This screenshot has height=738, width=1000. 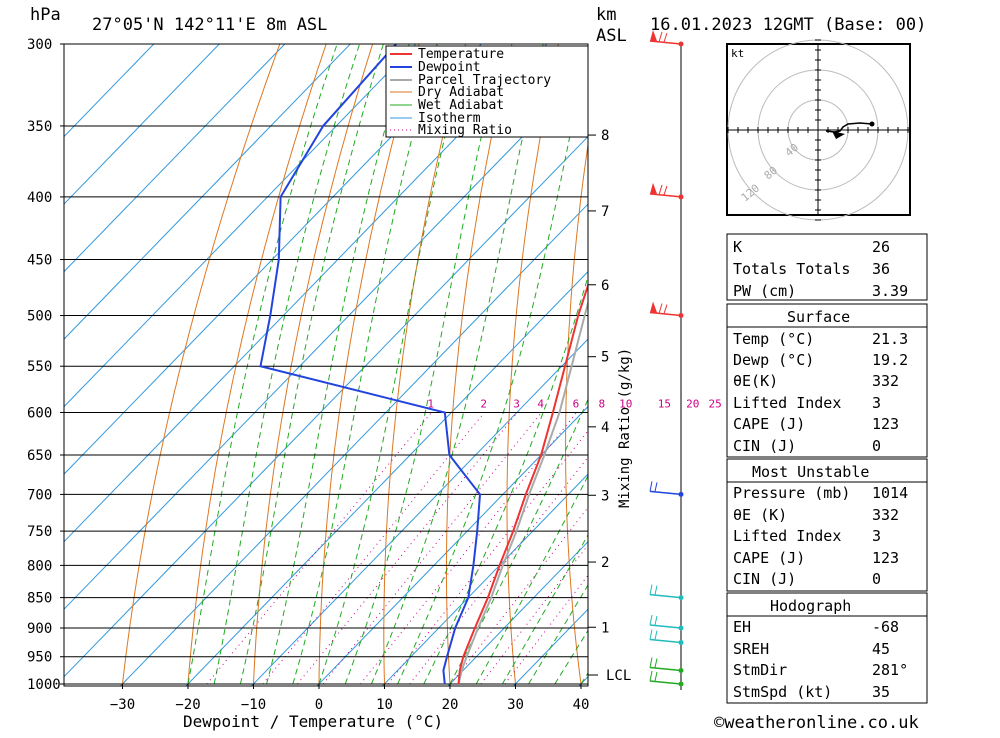 I want to click on temperature-tick: 20, so click(x=450, y=705).